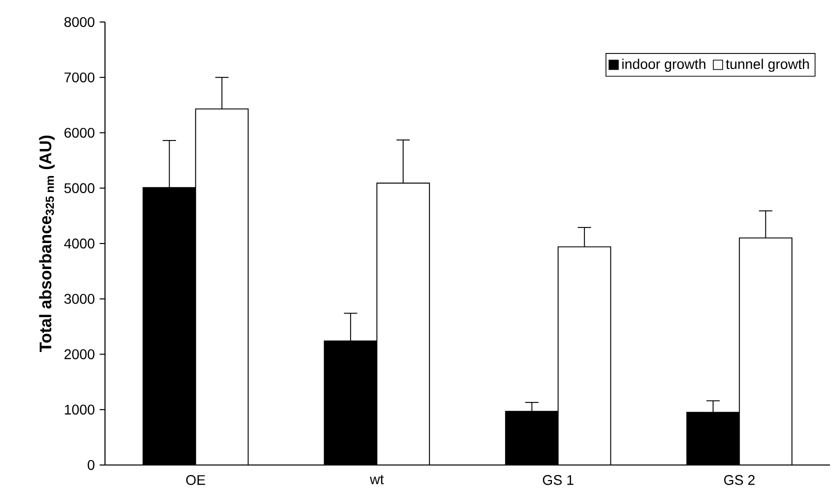 The width and height of the screenshot is (833, 490). I want to click on y-axis-title: Total absorbance$_{325 nm}$ (AU), so click(47, 244).